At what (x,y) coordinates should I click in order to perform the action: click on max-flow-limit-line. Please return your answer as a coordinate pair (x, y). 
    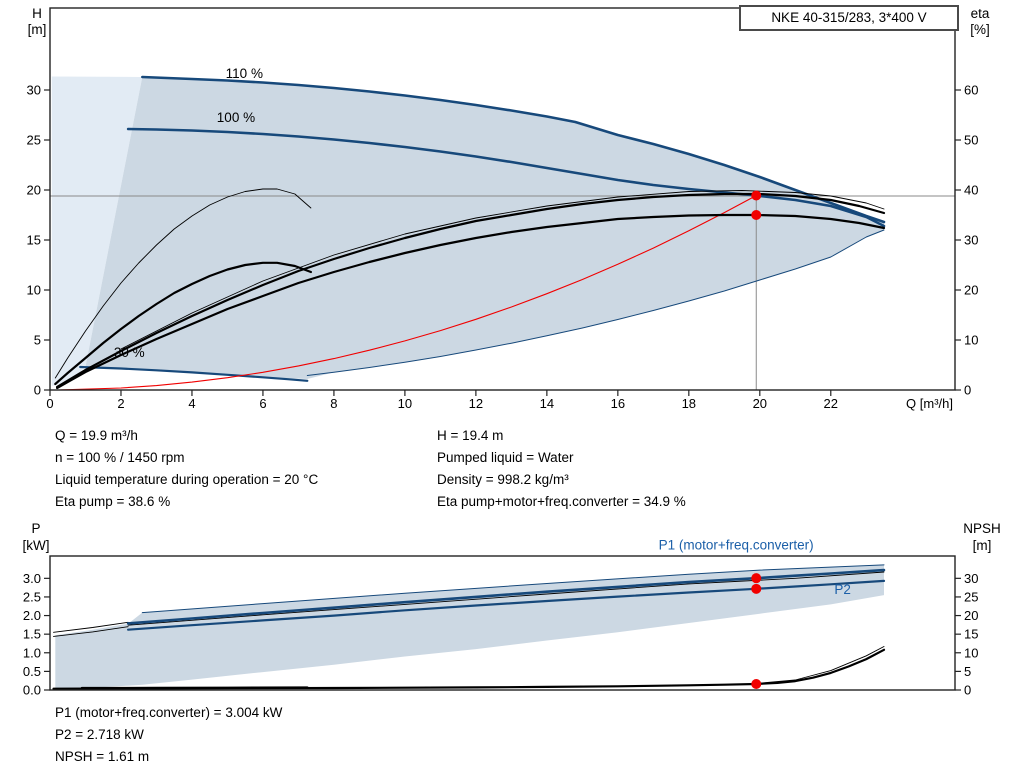
    Looking at the image, I should click on (595, 302).